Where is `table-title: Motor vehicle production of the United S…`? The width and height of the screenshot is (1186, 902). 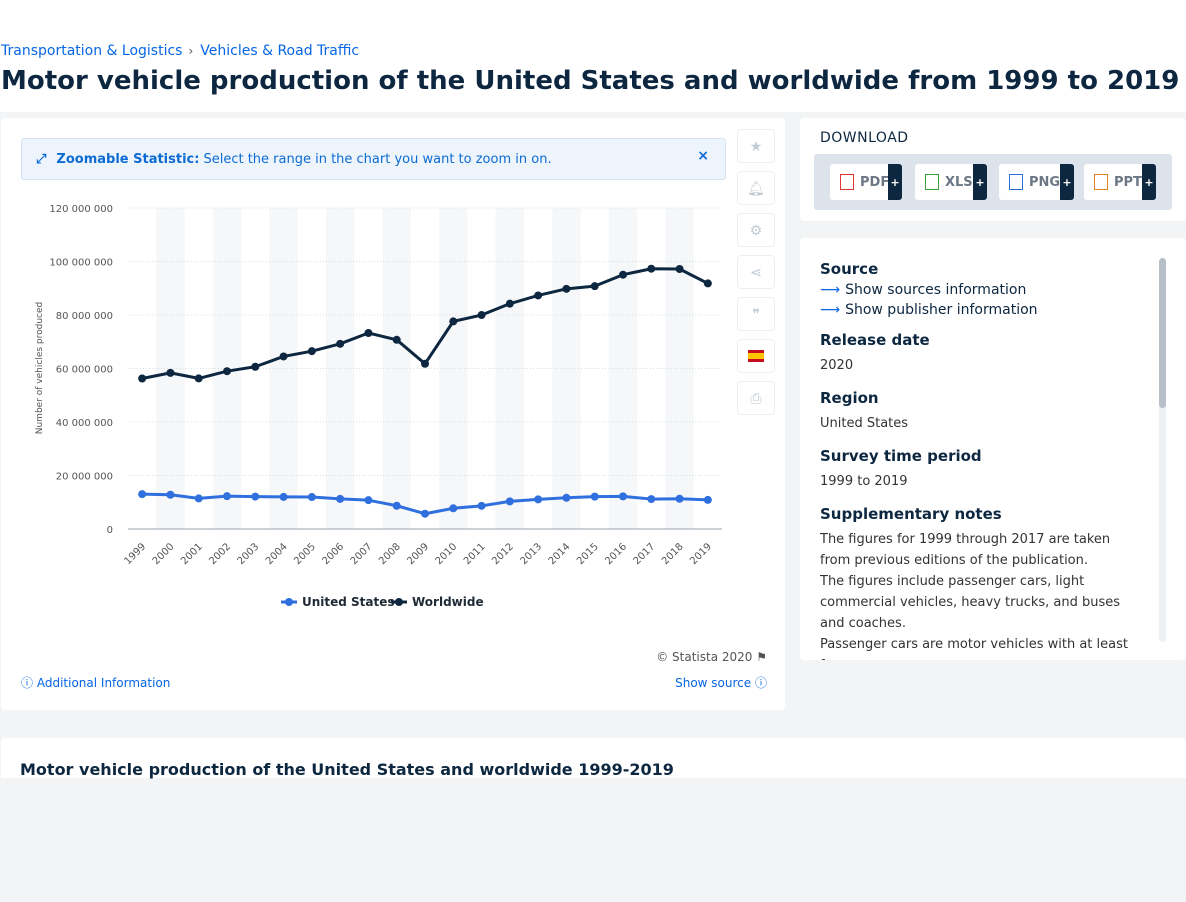 table-title: Motor vehicle production of the United S… is located at coordinates (347, 769).